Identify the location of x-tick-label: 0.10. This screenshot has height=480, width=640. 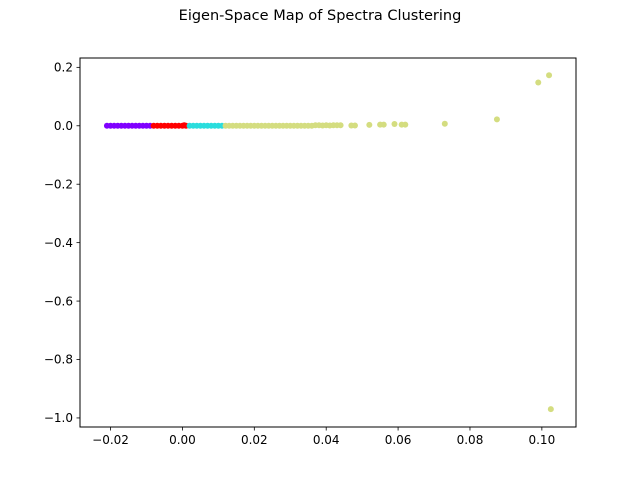
(541, 440).